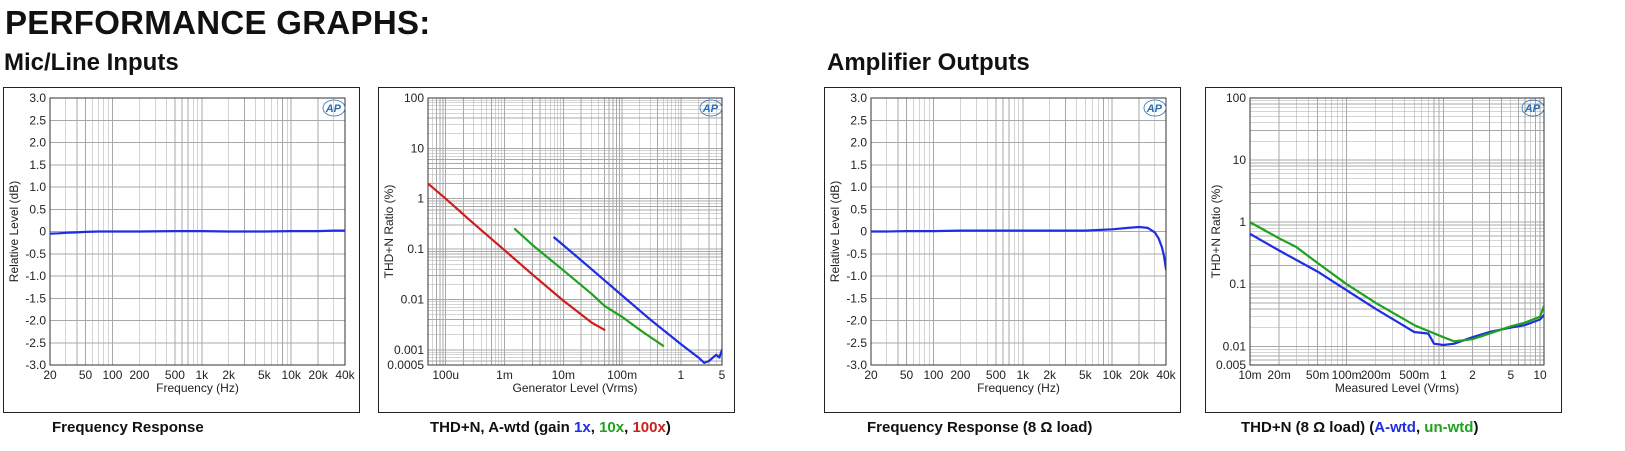 This screenshot has height=451, width=1625. What do you see at coordinates (575, 388) in the screenshot?
I see `x-axis-label: Generator Level (Vrms)` at bounding box center [575, 388].